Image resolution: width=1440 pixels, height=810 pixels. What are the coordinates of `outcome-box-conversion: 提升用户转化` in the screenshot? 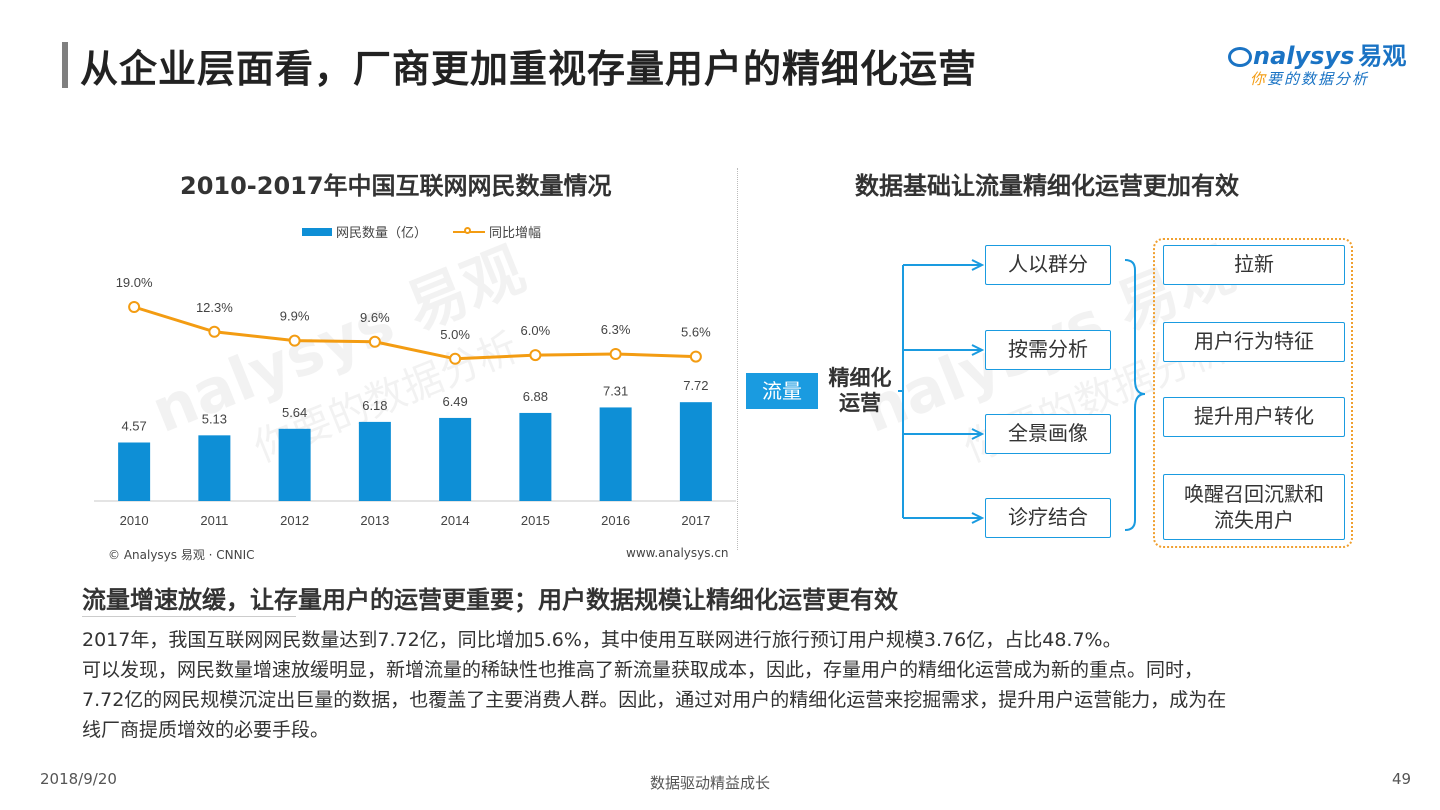 It's located at (1254, 417).